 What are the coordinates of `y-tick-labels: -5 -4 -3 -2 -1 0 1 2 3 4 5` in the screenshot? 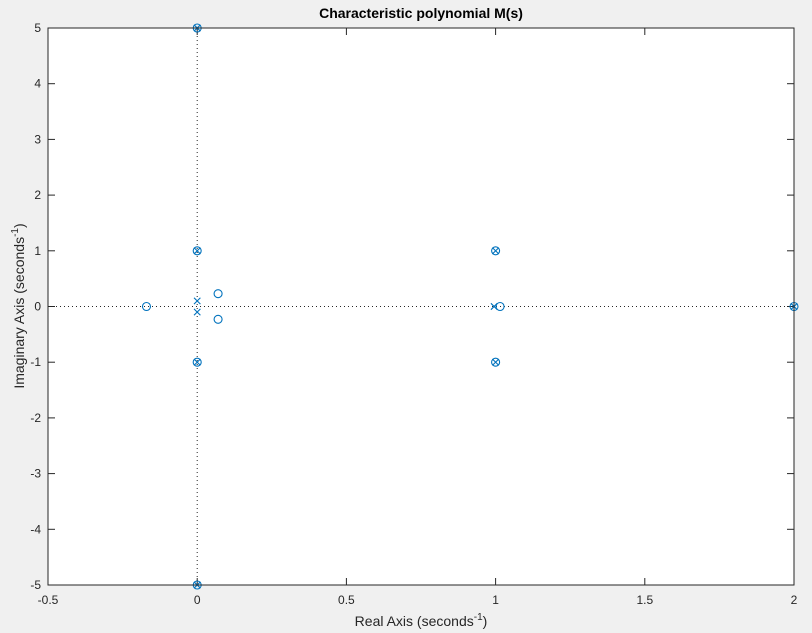 It's located at (35, 306).